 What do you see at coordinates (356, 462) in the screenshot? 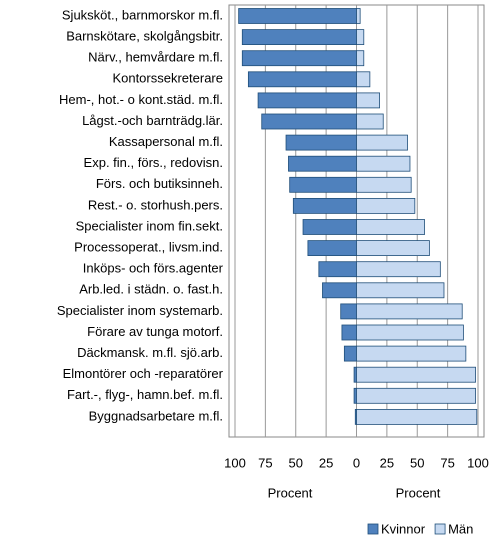
I see `x-tick-label: 0` at bounding box center [356, 462].